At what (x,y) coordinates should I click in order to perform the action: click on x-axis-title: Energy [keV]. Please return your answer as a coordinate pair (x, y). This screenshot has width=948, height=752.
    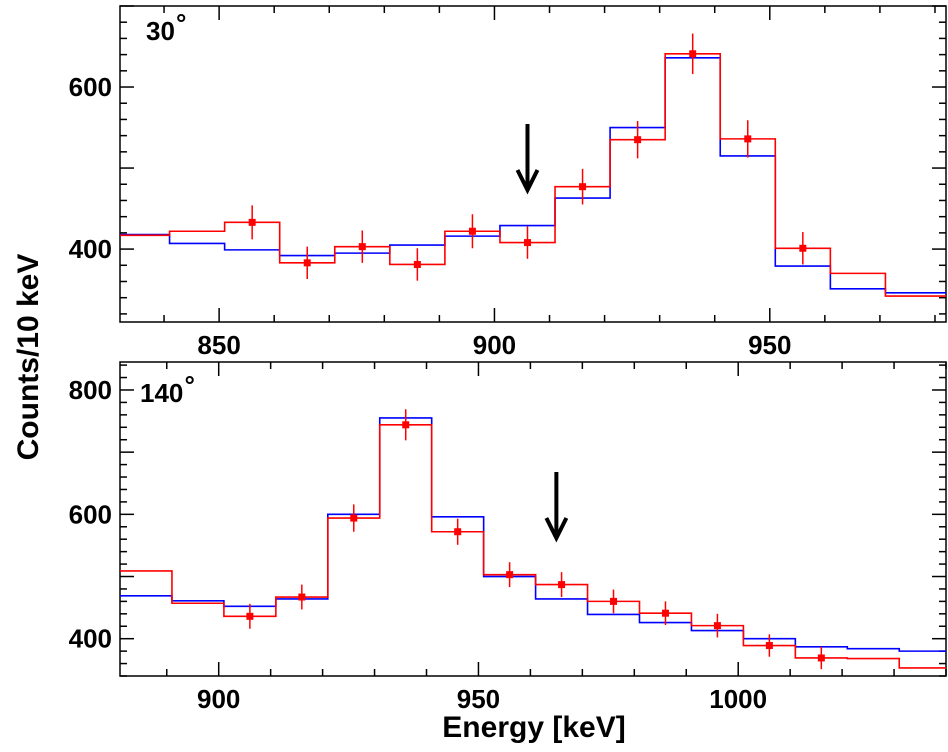
    Looking at the image, I should click on (533, 727).